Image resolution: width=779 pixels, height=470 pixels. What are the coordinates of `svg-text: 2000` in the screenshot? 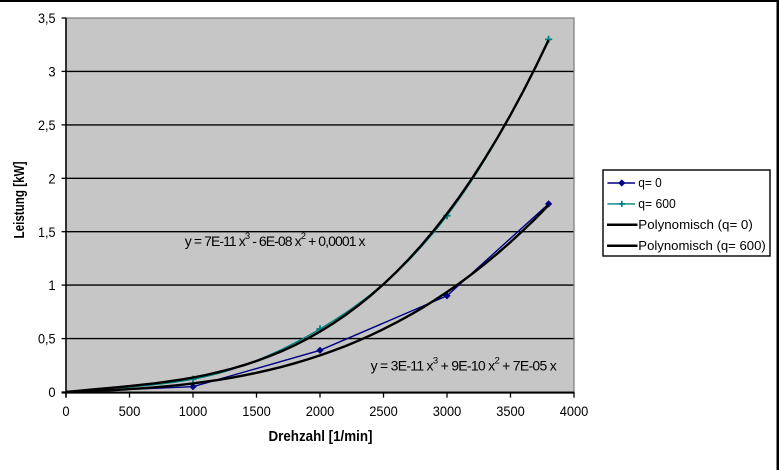 It's located at (320, 411).